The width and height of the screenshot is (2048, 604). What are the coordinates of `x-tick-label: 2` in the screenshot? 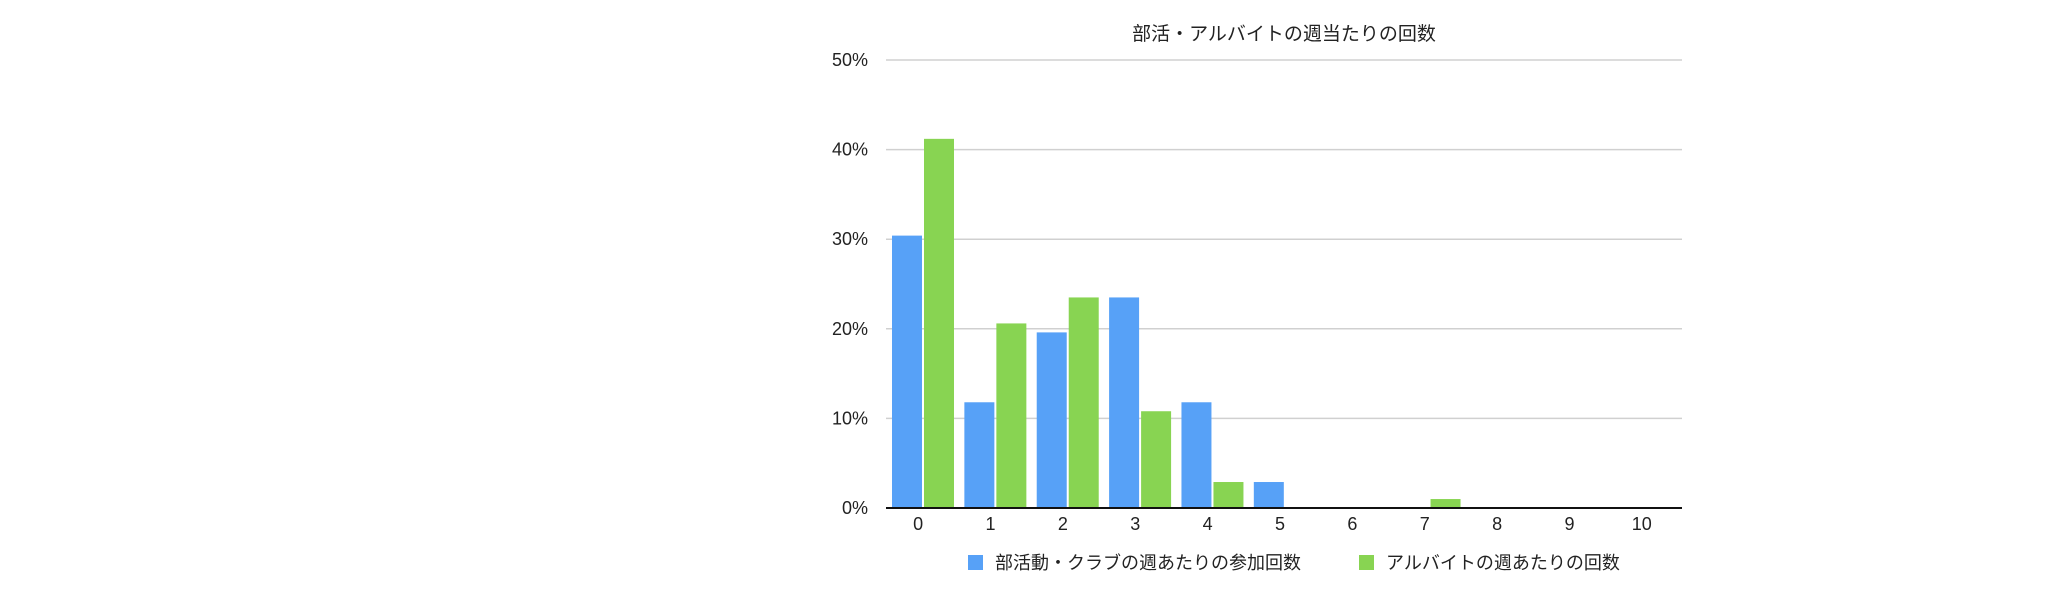 It's located at (1063, 524).